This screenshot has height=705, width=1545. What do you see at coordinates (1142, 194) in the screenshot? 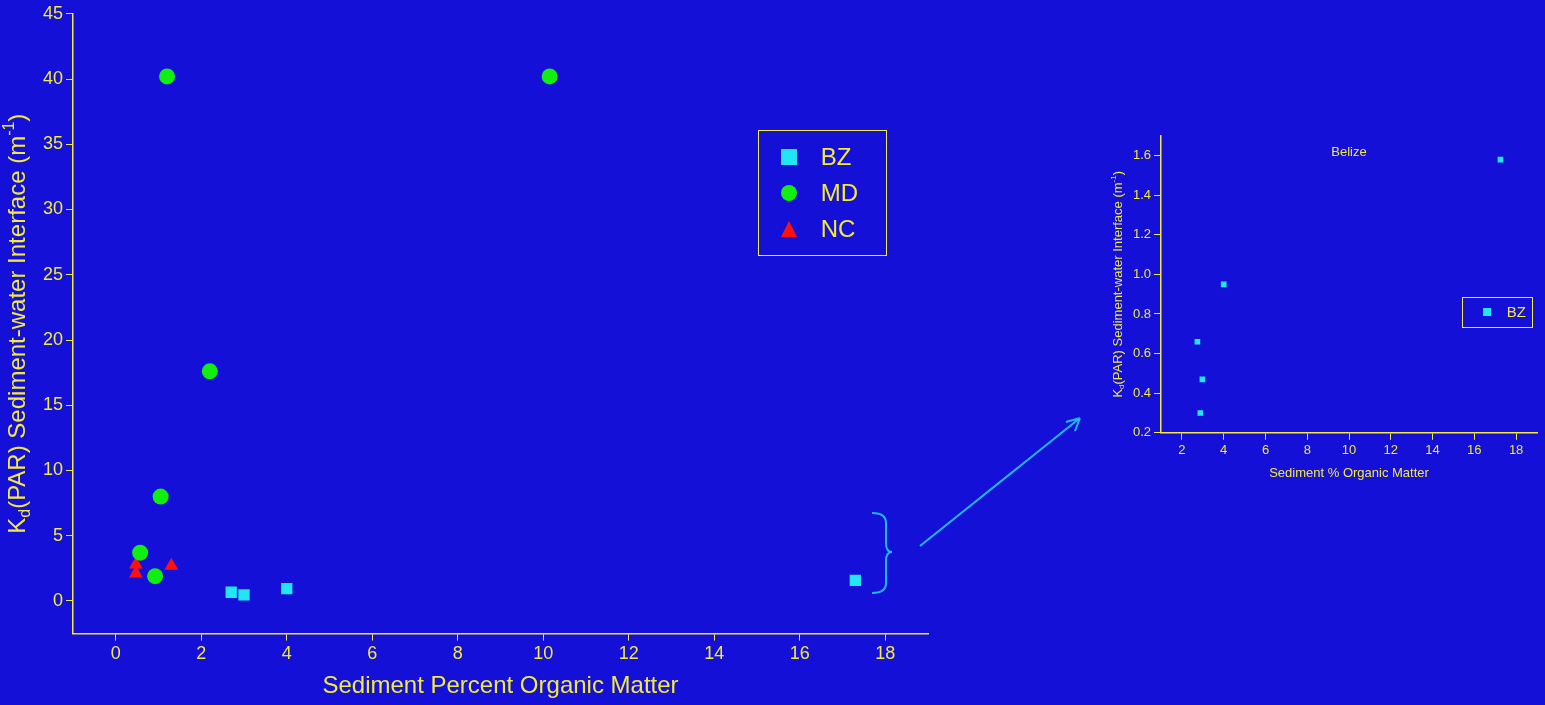
I see `y-tick-label: 1.4` at bounding box center [1142, 194].